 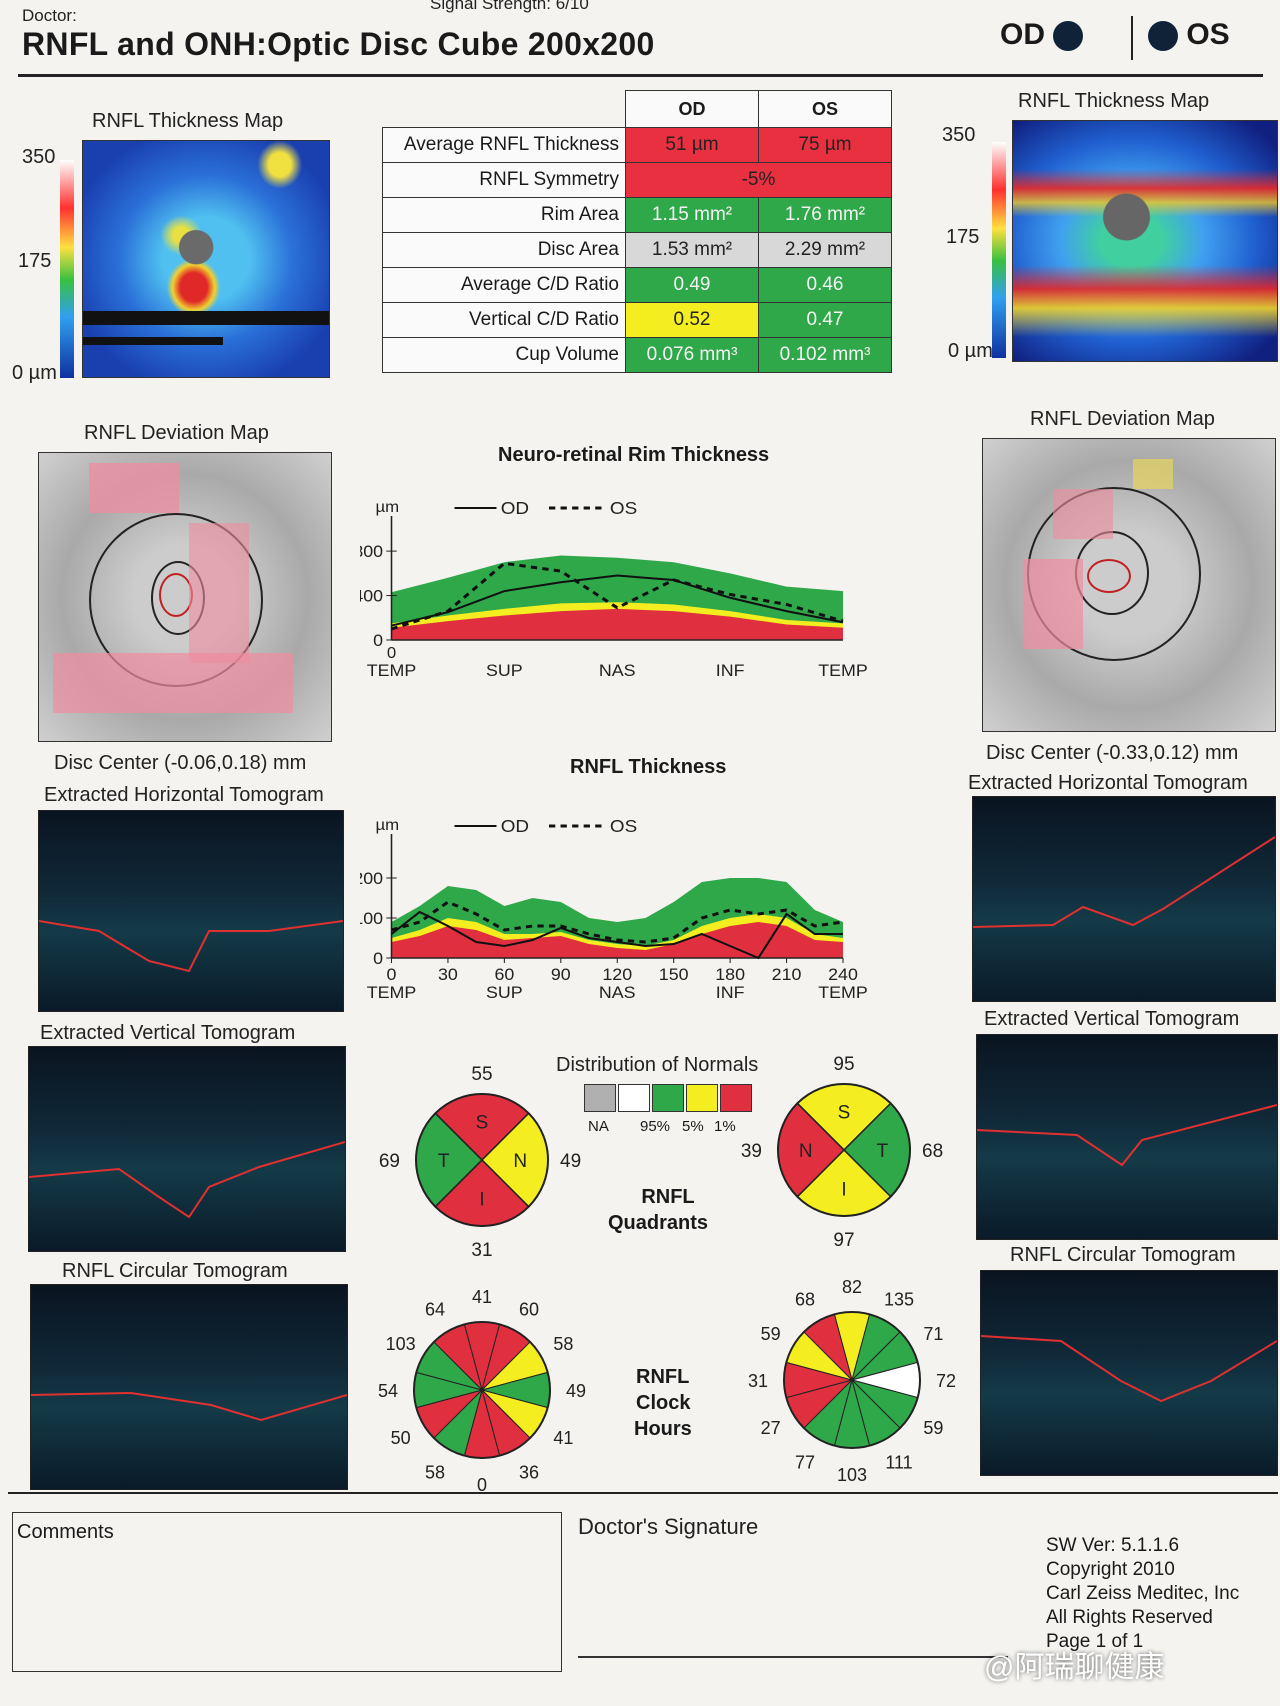 What do you see at coordinates (401, 1344) in the screenshot?
I see `clock-hour-value: 103` at bounding box center [401, 1344].